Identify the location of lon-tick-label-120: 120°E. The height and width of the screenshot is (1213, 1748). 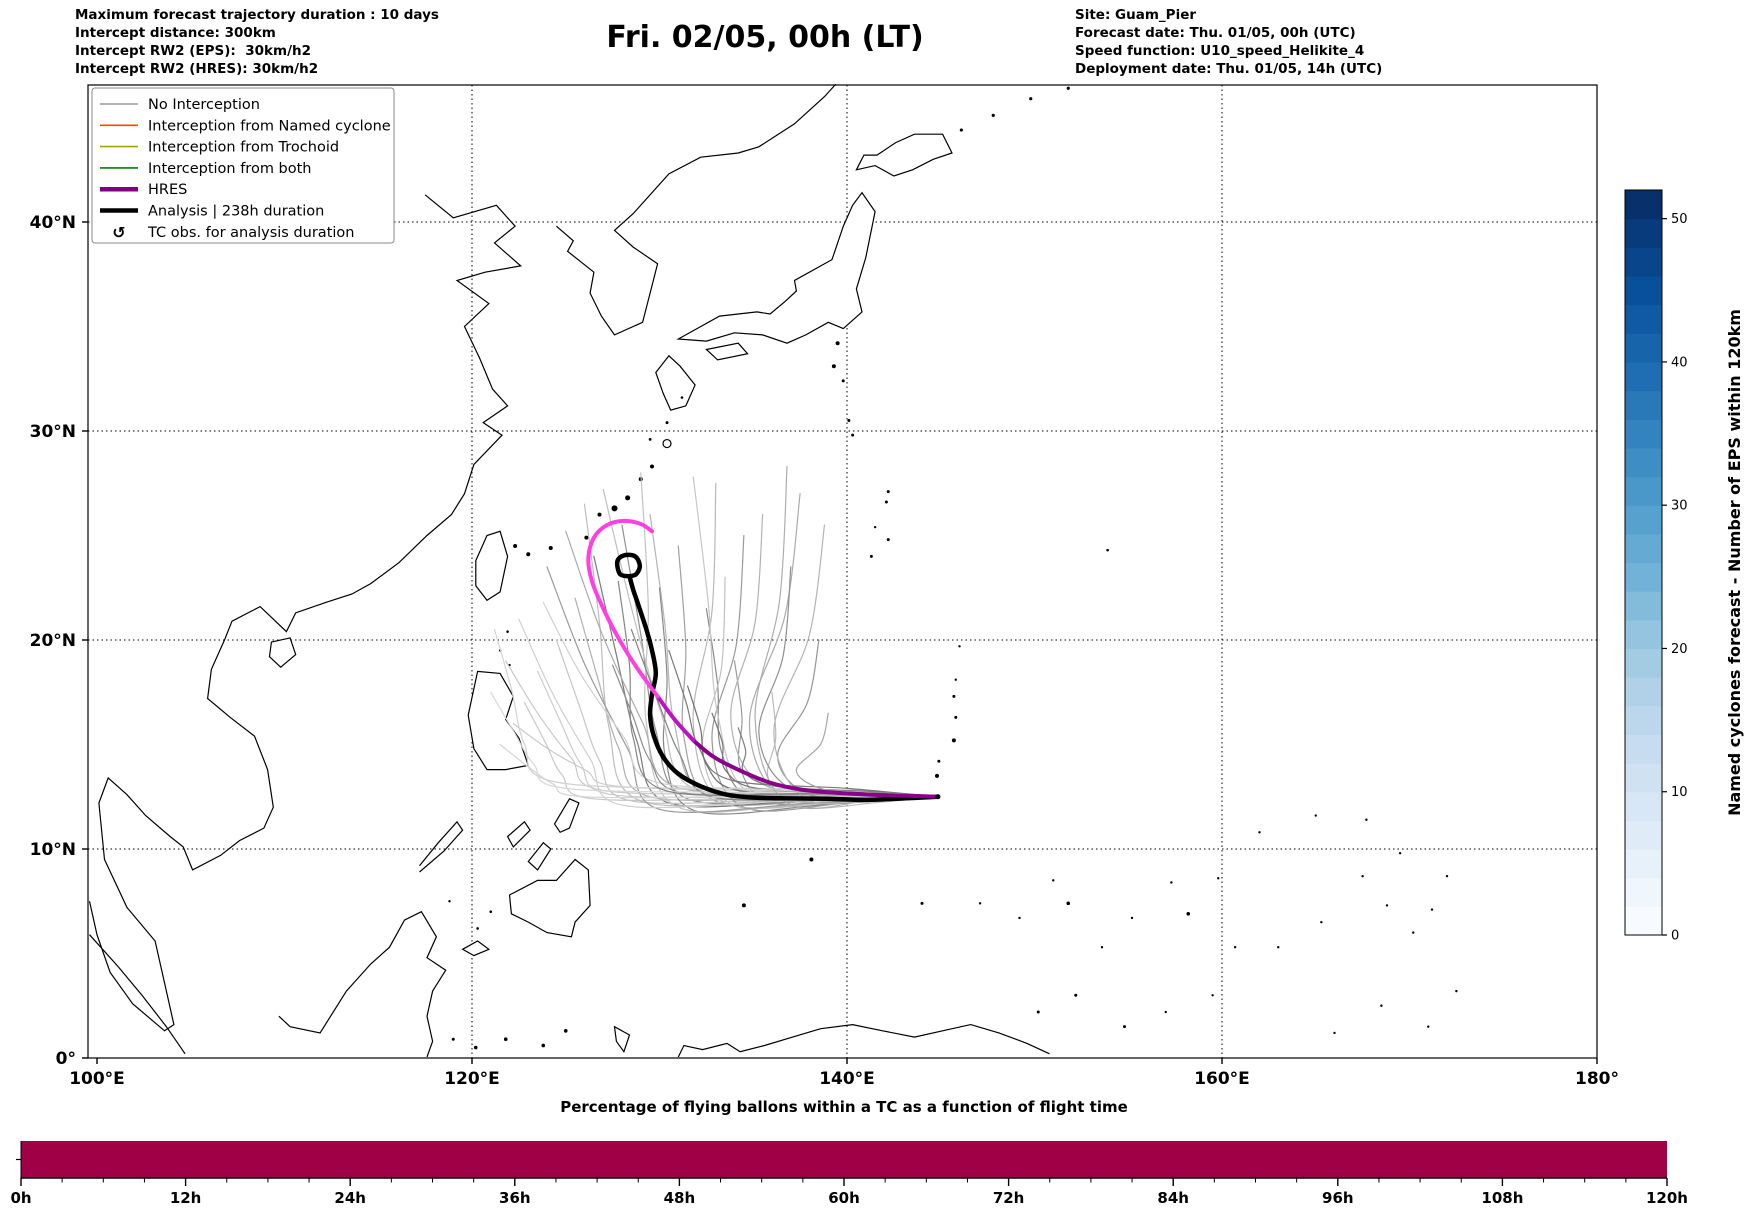
(472, 1079).